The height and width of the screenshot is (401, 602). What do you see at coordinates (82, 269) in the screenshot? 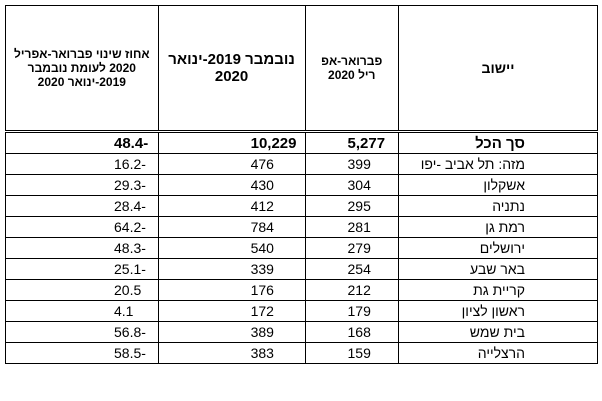
I see `number-cell: 25.1-` at bounding box center [82, 269].